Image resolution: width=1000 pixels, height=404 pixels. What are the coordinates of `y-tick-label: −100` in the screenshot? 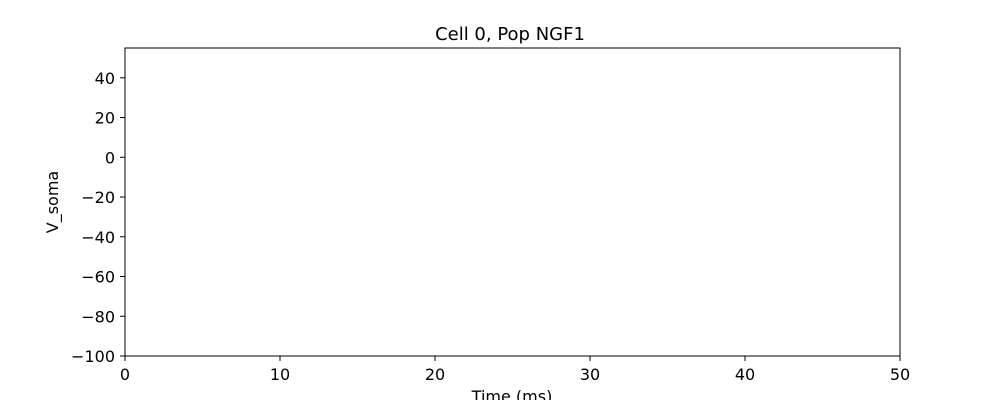 It's located at (93, 356).